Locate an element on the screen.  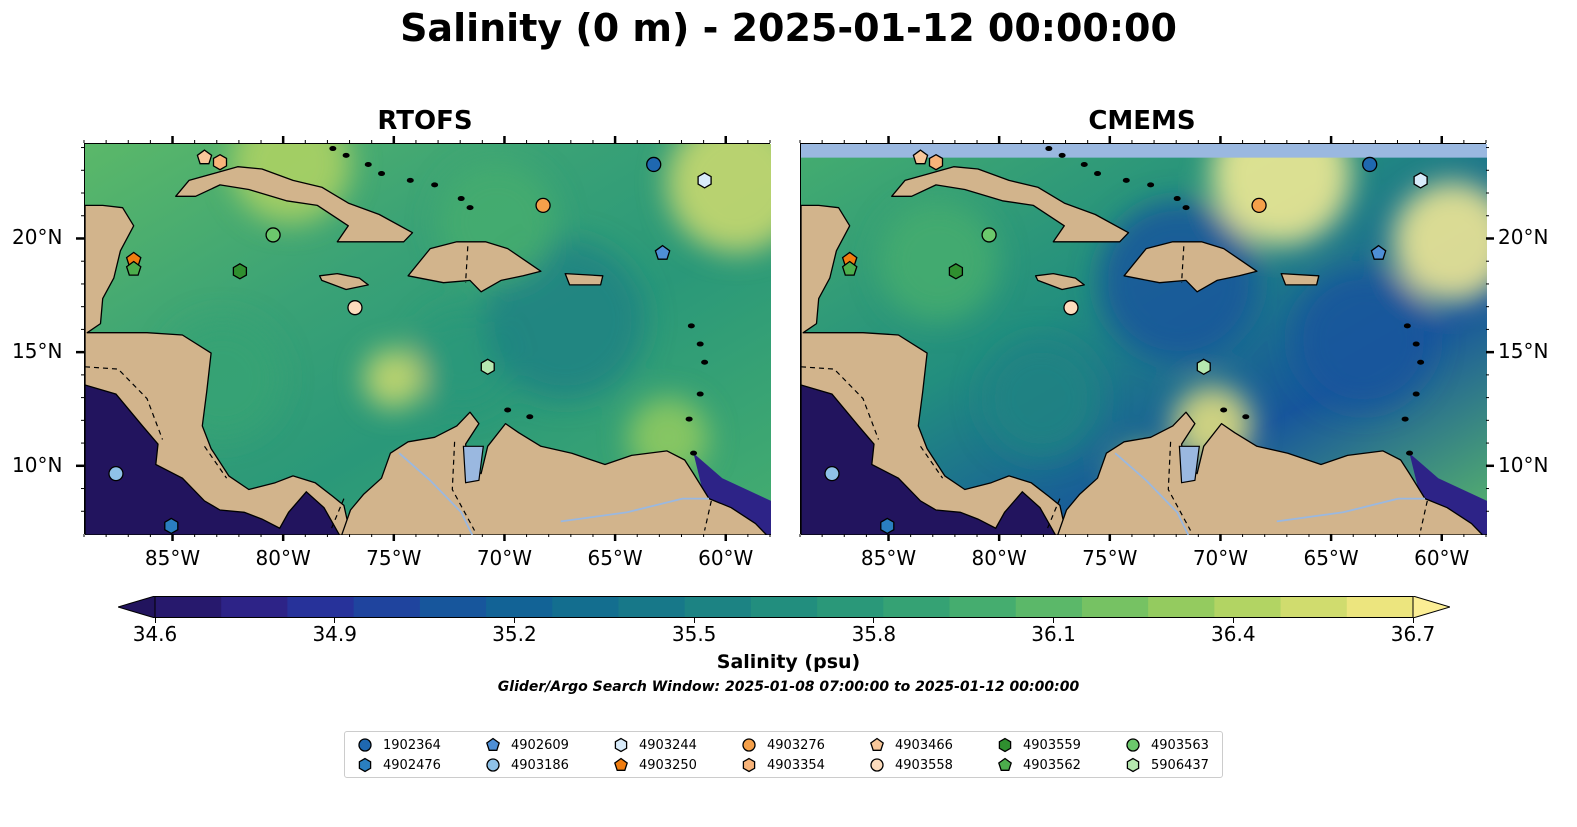
legend-item-4903250: 4903250 is located at coordinates (655, 765).